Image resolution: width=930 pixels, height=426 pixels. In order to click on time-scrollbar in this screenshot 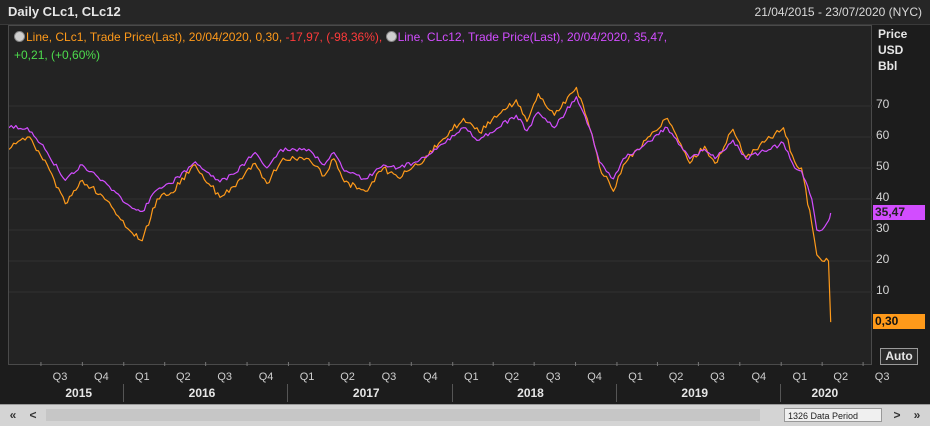, I will do `click(403, 415)`.